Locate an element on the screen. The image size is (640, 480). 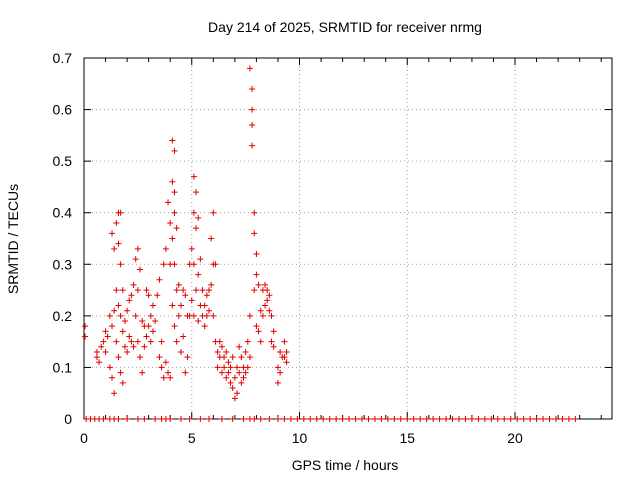
x-tick-label: 20 is located at coordinates (515, 438).